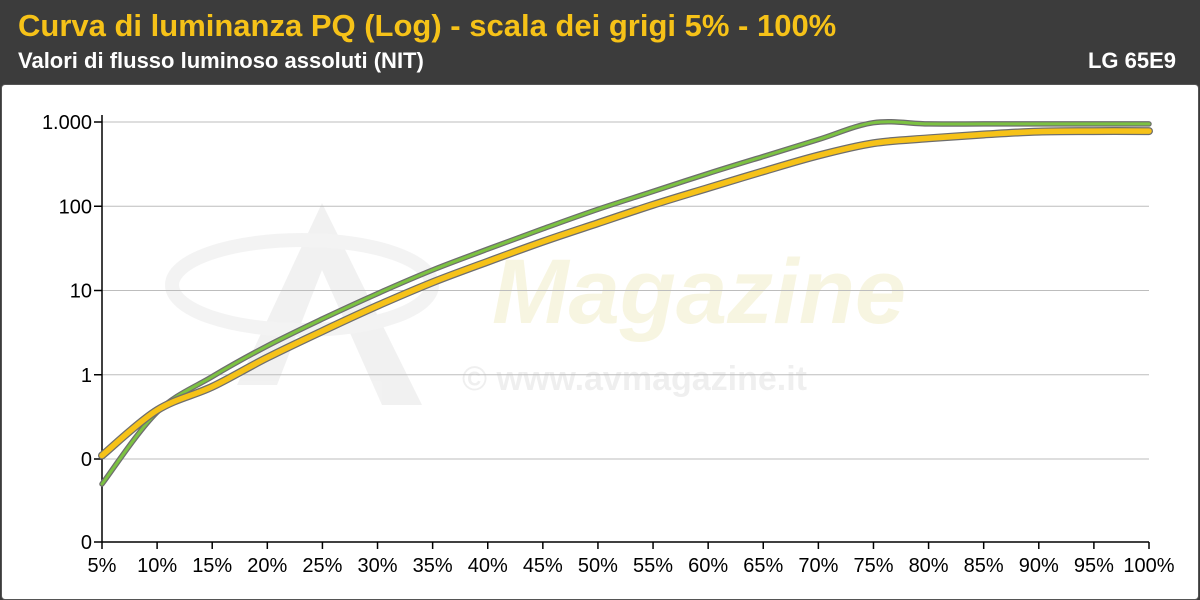 The width and height of the screenshot is (1200, 600). I want to click on x-tick-label: 25%, so click(322, 566).